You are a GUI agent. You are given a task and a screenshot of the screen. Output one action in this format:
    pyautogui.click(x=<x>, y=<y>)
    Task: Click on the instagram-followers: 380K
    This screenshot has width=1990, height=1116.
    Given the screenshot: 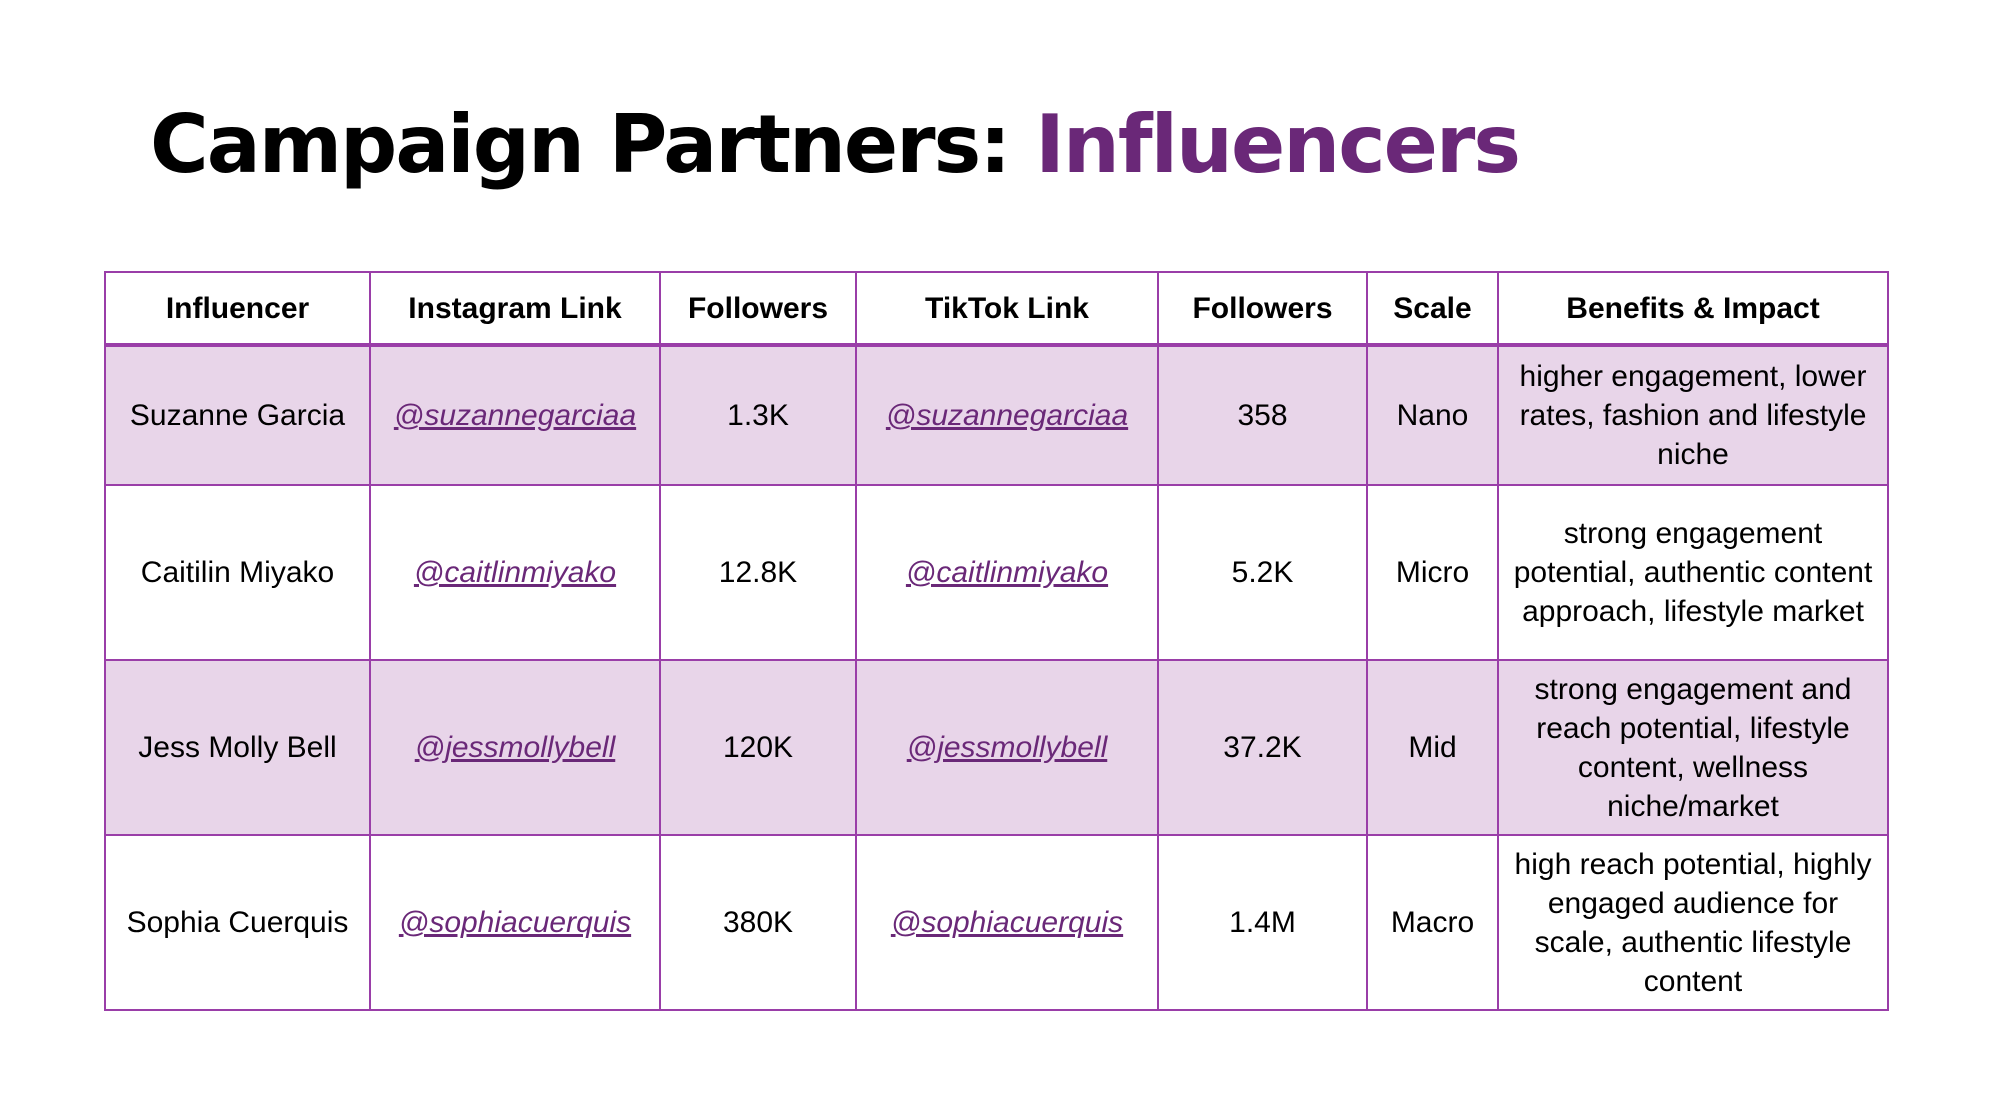 What is the action you would take?
    pyautogui.click(x=758, y=922)
    